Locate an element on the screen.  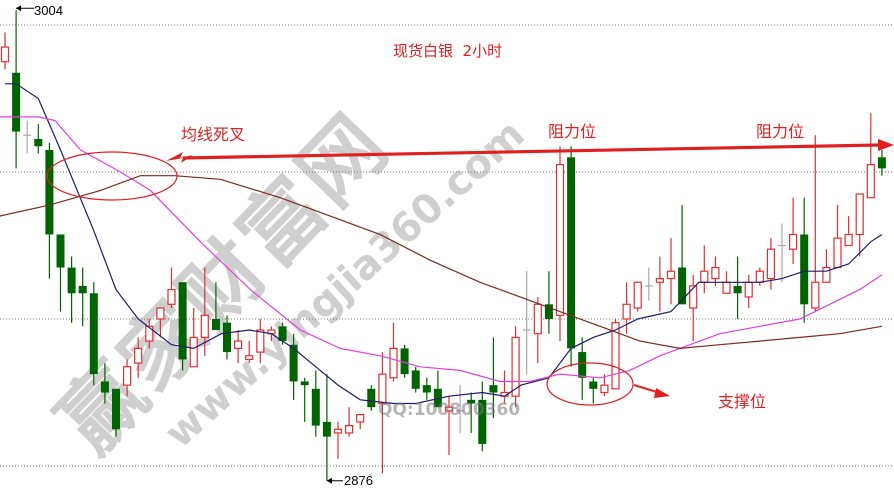
death-cross-label: 均线死叉 is located at coordinates (213, 134).